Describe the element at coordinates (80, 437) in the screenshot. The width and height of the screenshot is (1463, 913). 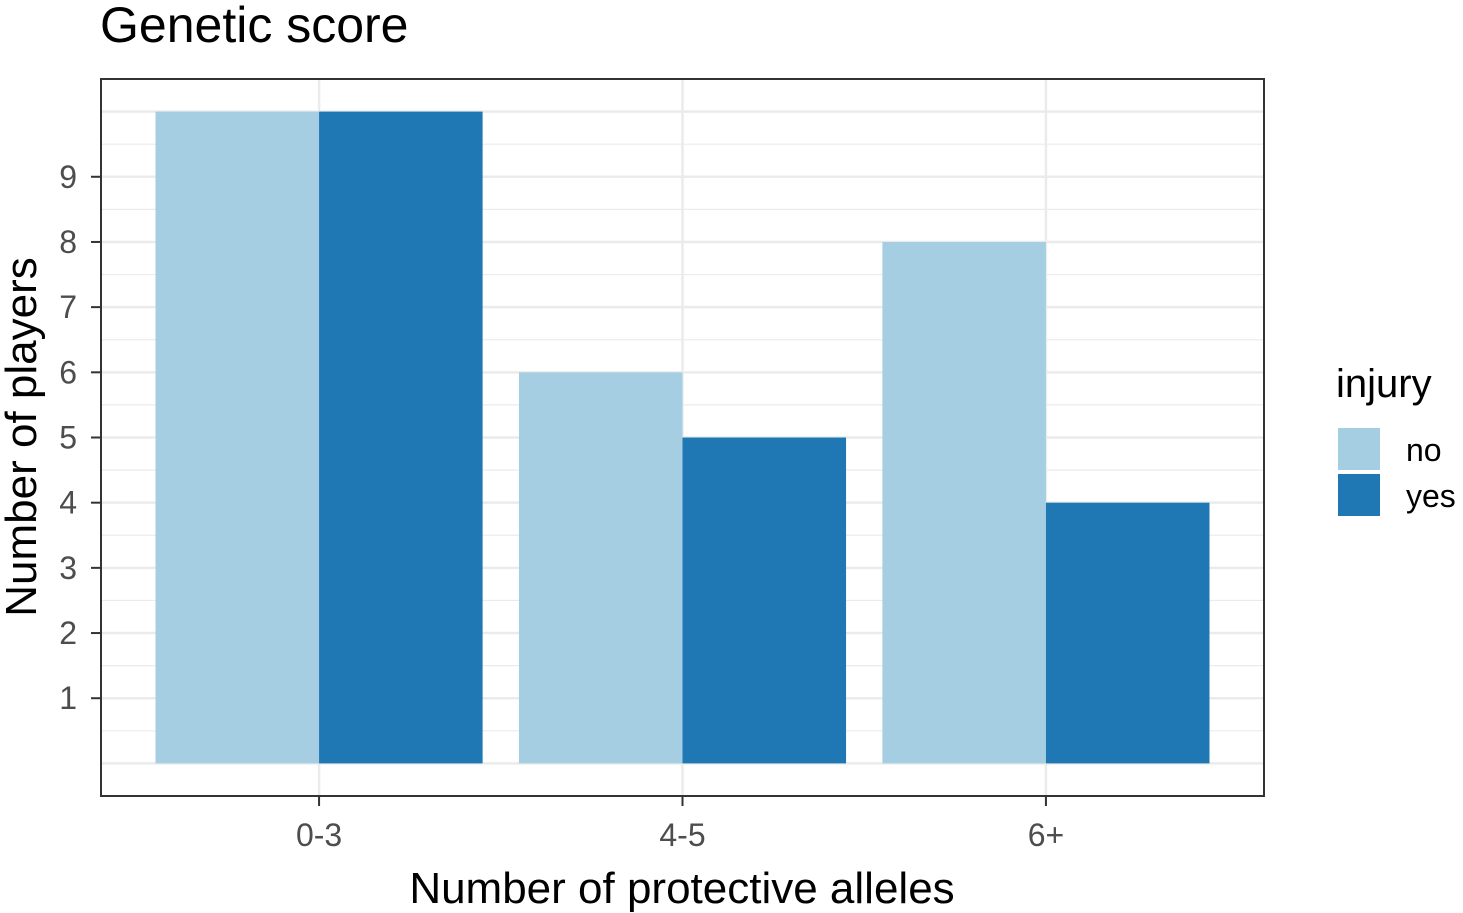
I see `y-axis: 1 2 3 4 5 6 7 8 9` at that location.